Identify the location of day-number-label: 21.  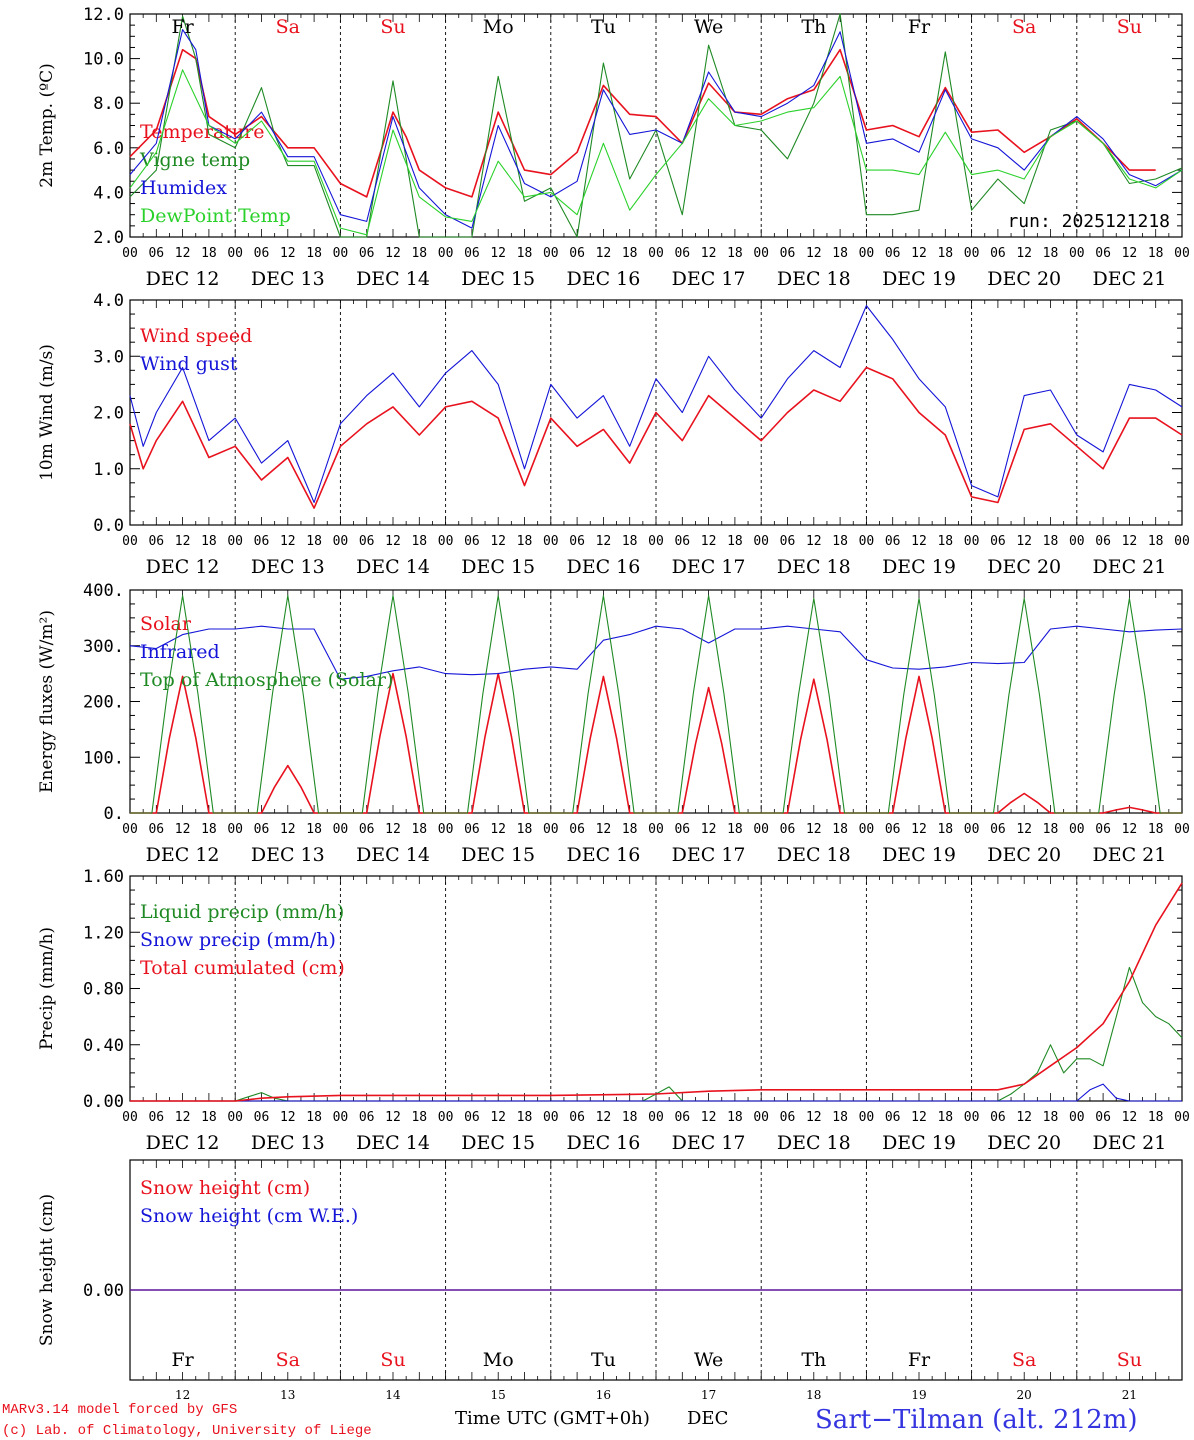
(1129, 1395).